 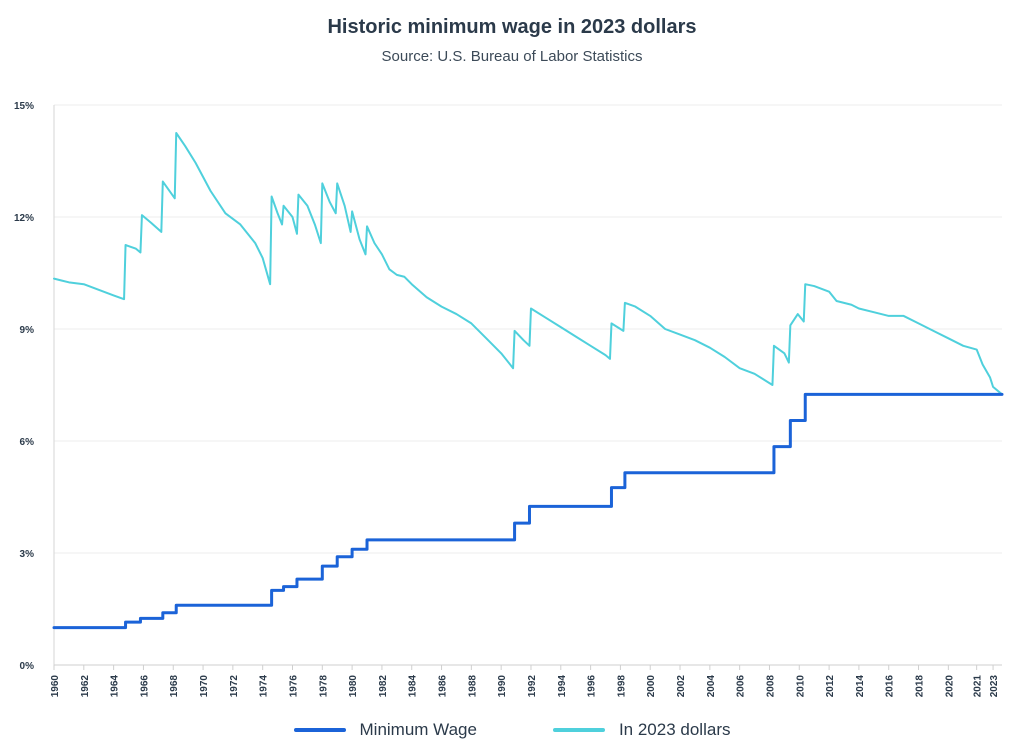 What do you see at coordinates (383, 686) in the screenshot?
I see `x-tick-label: 1982` at bounding box center [383, 686].